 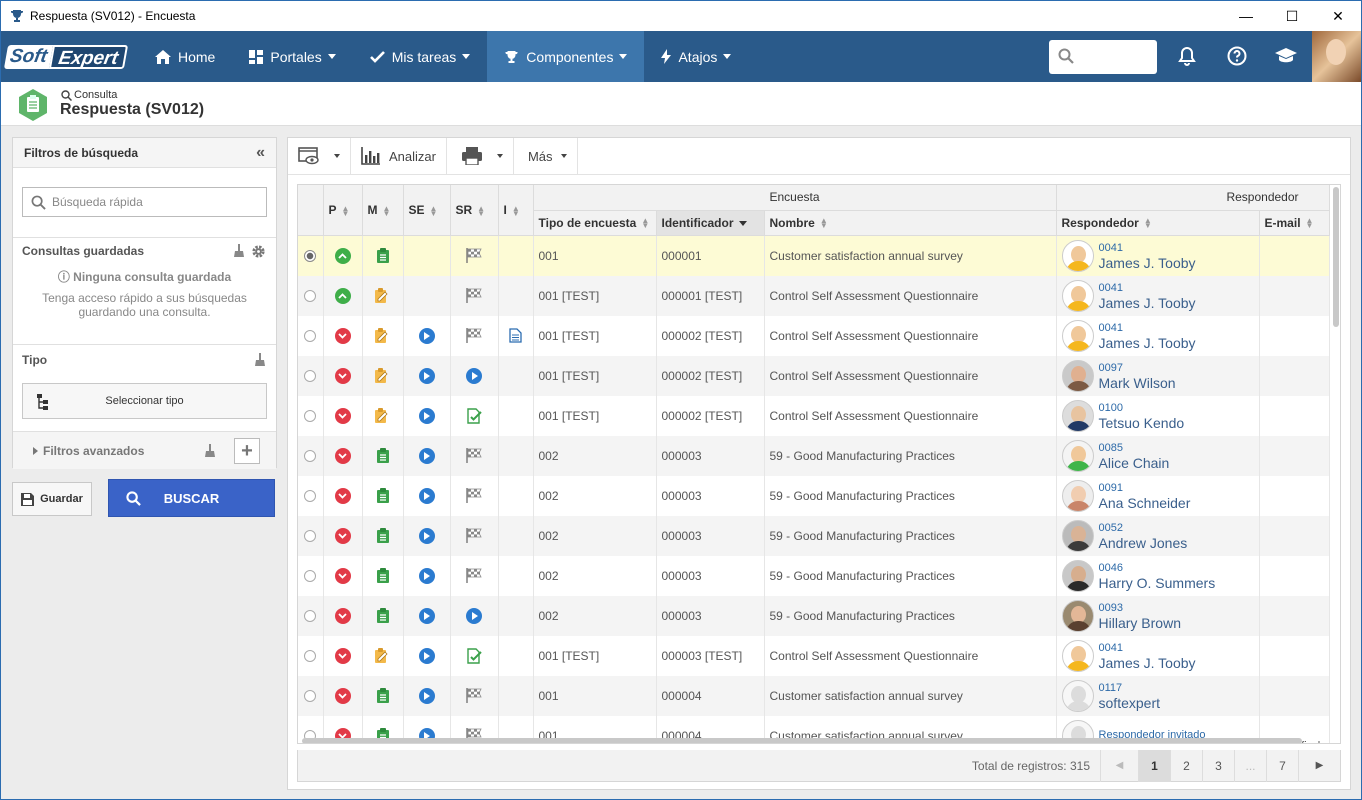 I want to click on column-header-i: I ▲ ▼, so click(x=516, y=210).